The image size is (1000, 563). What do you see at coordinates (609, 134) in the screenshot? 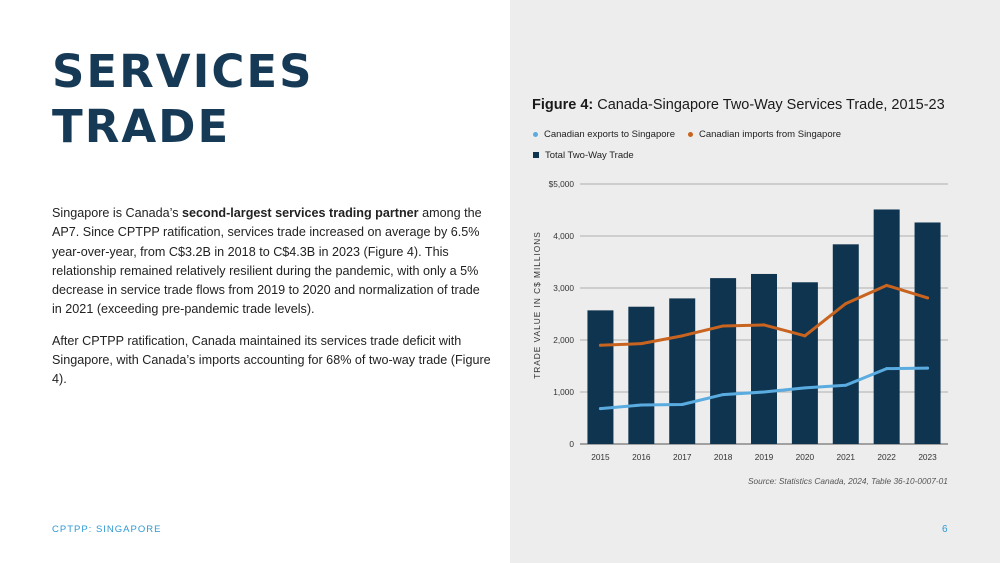
I see `legend-label-exports: Canadian exports to Singapore` at bounding box center [609, 134].